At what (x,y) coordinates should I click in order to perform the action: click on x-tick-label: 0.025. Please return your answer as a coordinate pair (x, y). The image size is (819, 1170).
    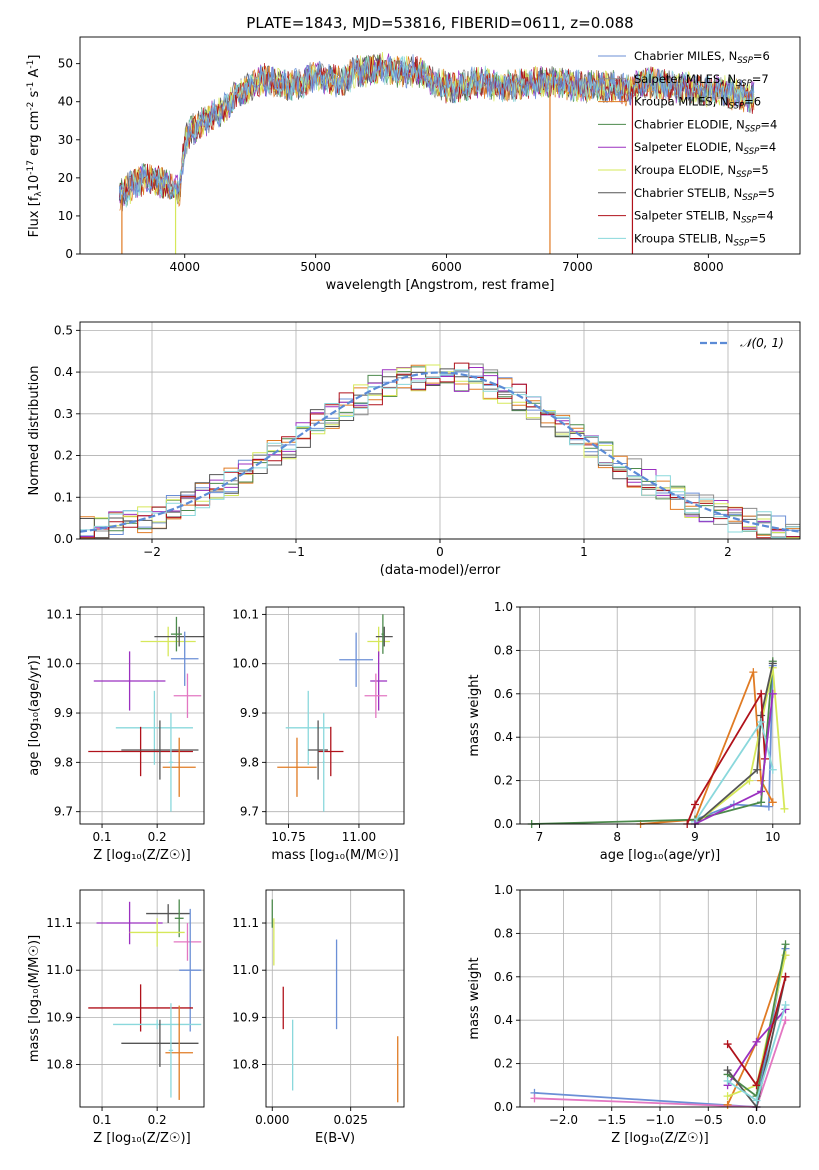
    Looking at the image, I should click on (351, 1120).